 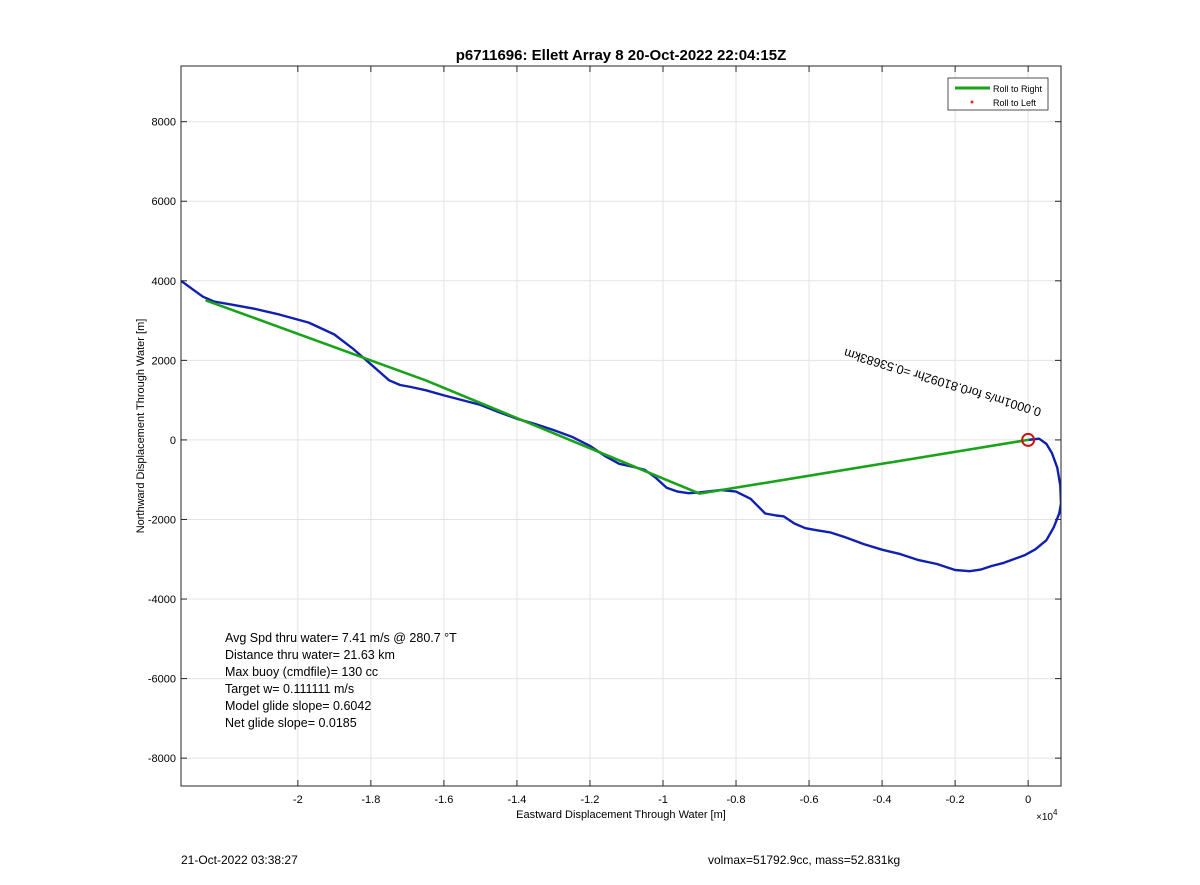 I want to click on legend: Roll to Right Roll to Left, so click(x=998, y=94).